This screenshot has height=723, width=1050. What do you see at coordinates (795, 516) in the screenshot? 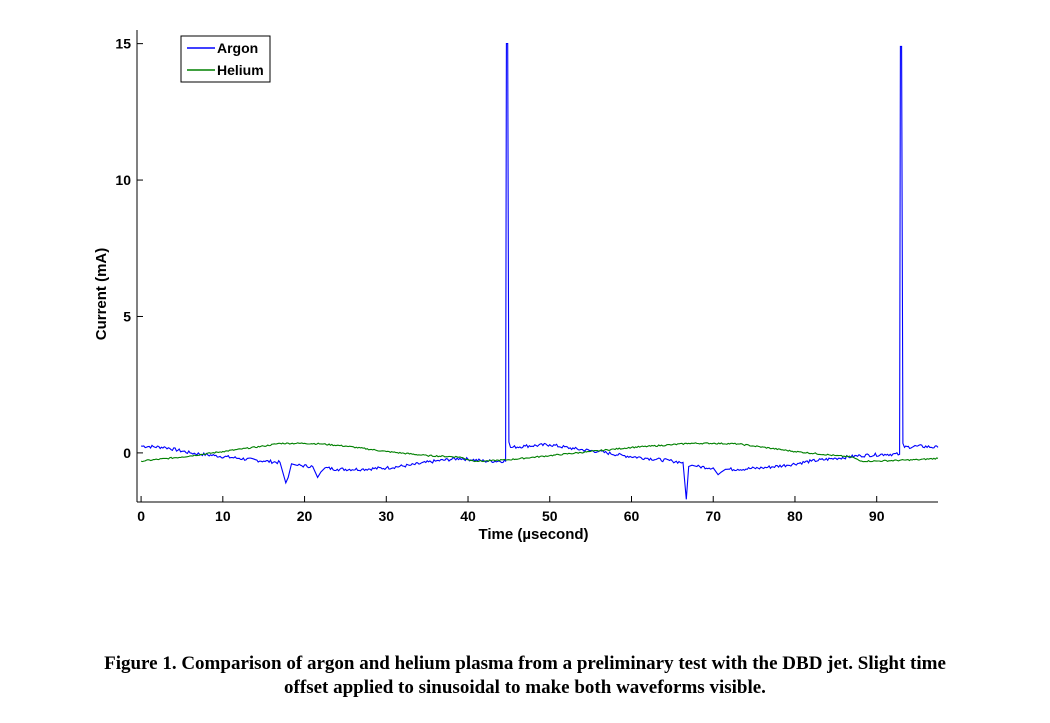
I see `x-tick-label: 80` at bounding box center [795, 516].